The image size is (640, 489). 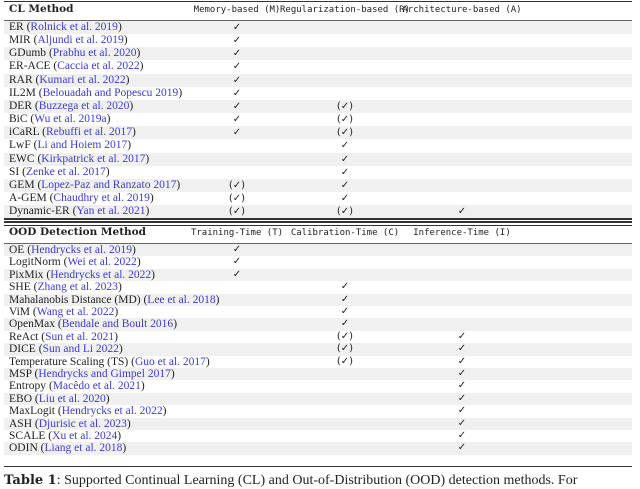 What do you see at coordinates (104, 374) in the screenshot?
I see `citation-link: Hendrycks and Gimpel 2017` at bounding box center [104, 374].